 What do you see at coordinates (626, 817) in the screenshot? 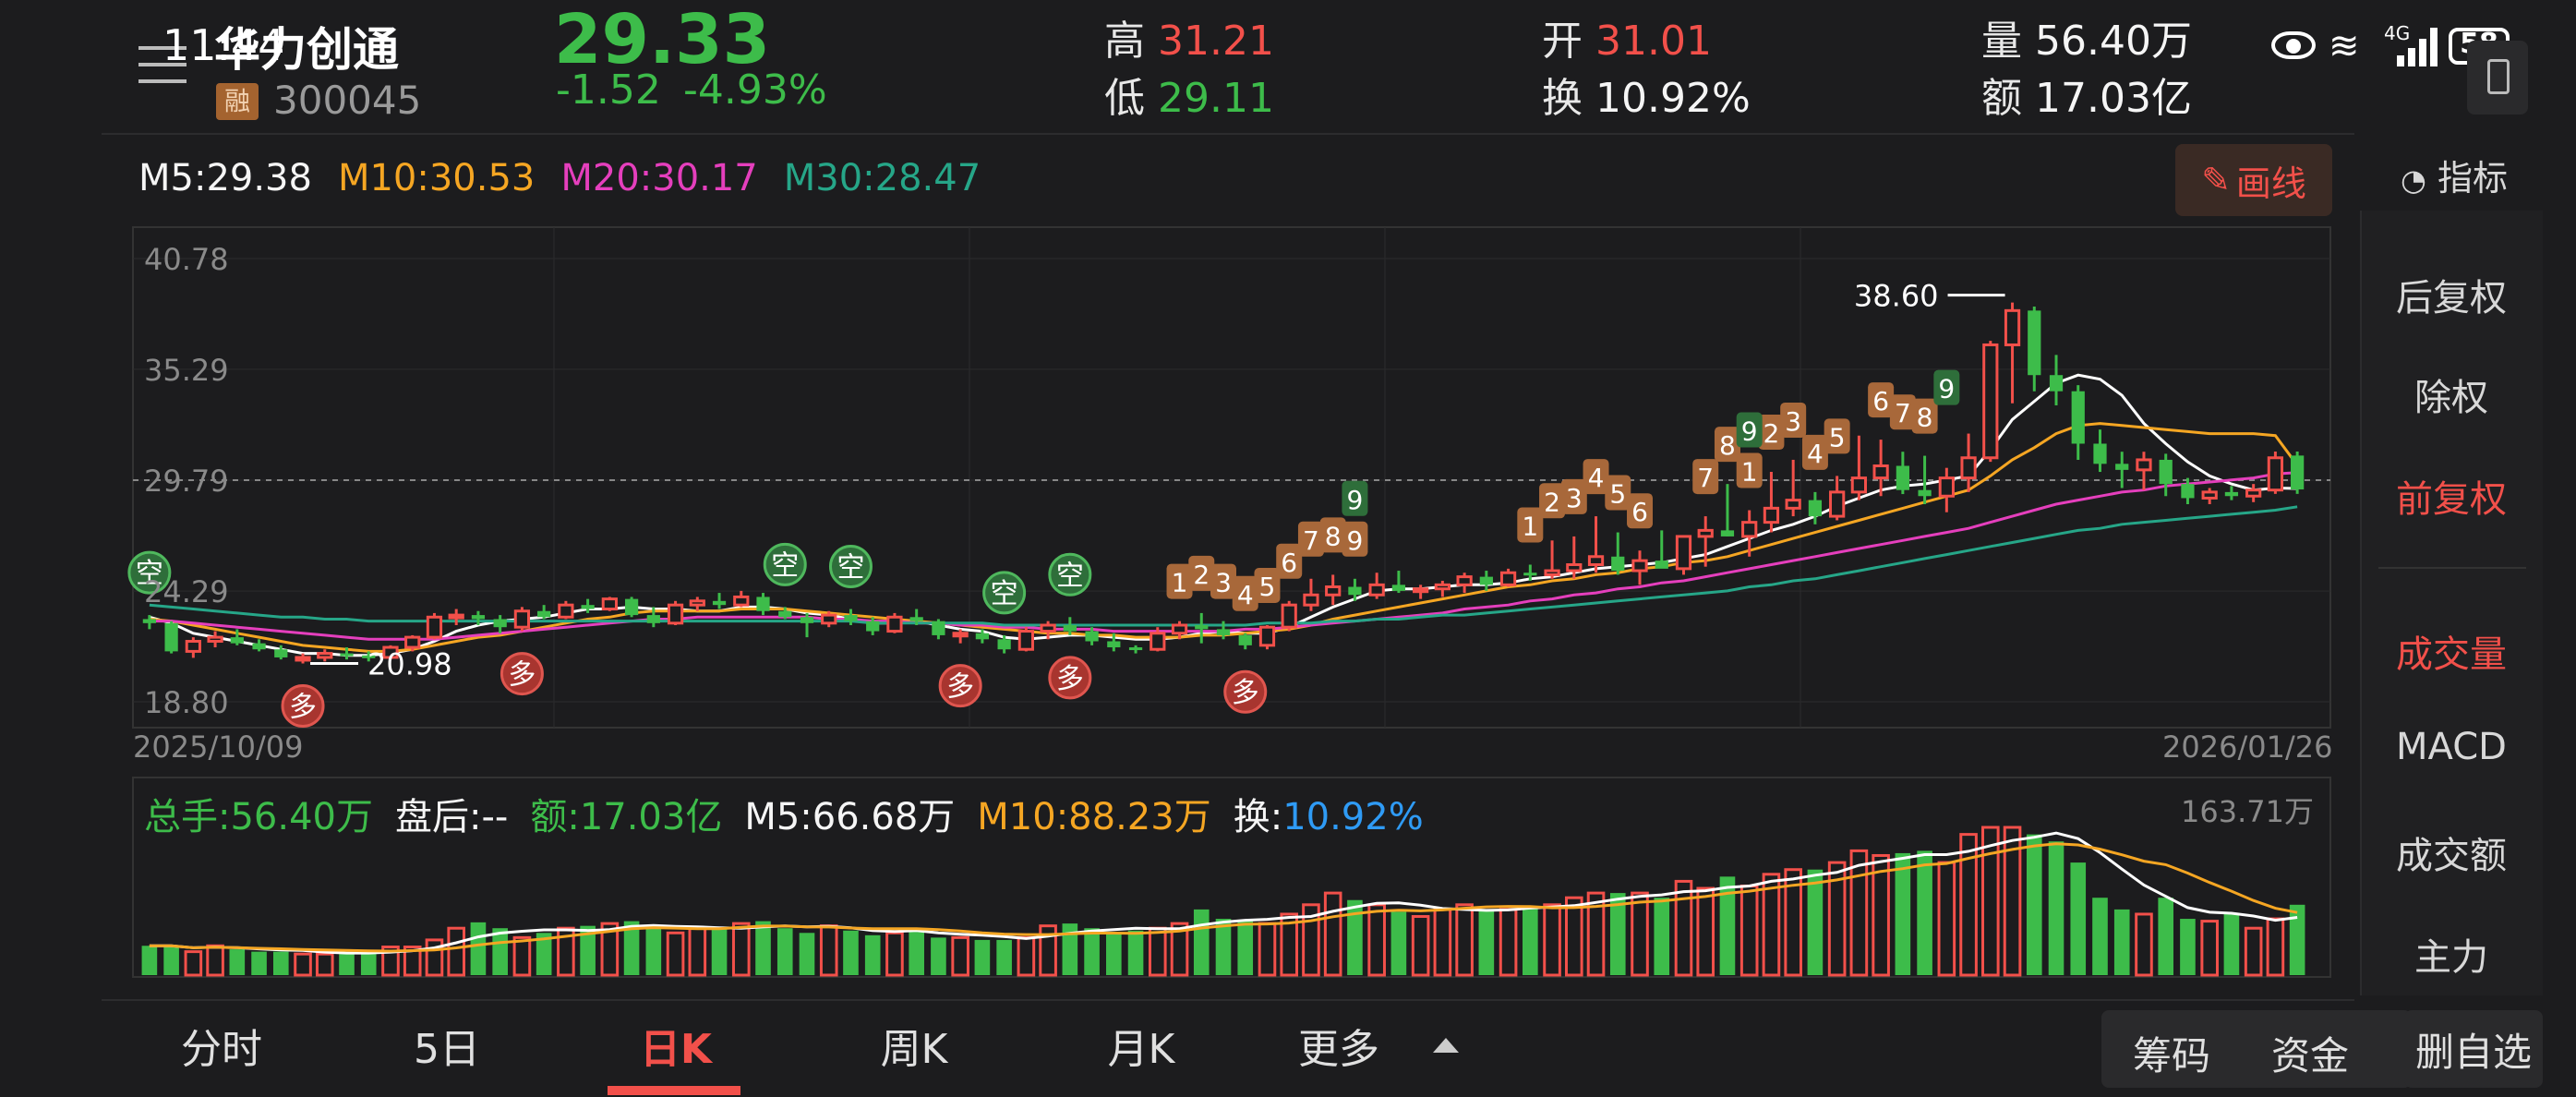
I see `vol-amount: 额:17.03亿` at bounding box center [626, 817].